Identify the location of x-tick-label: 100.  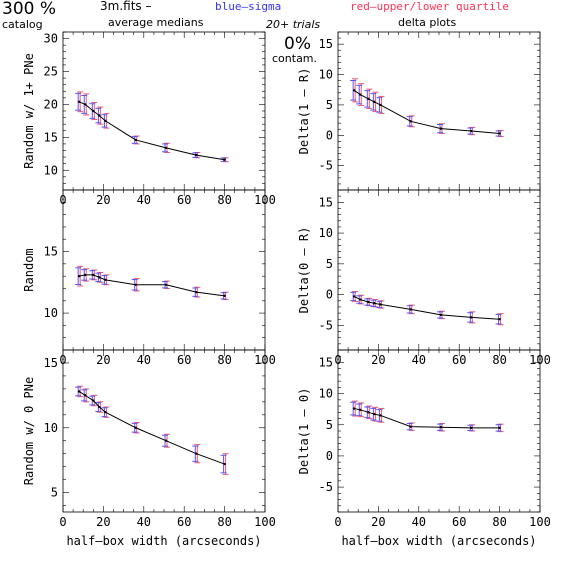
(265, 522).